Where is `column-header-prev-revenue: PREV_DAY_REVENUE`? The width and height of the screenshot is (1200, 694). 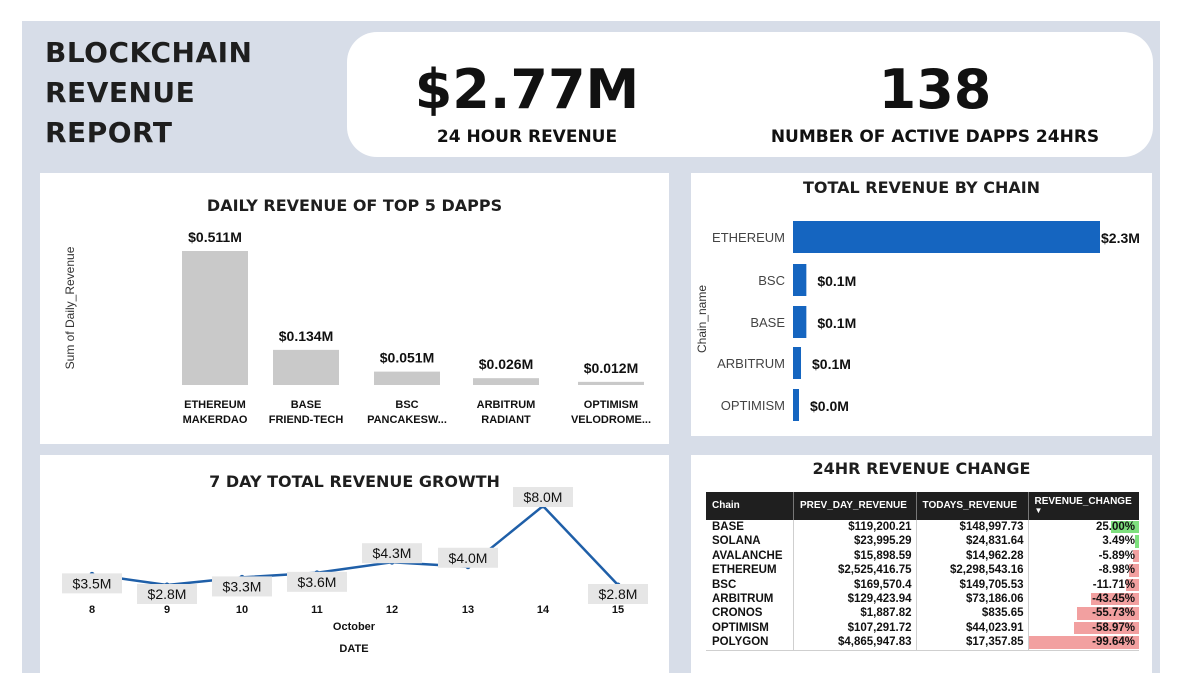 column-header-prev-revenue: PREV_DAY_REVENUE is located at coordinates (854, 506).